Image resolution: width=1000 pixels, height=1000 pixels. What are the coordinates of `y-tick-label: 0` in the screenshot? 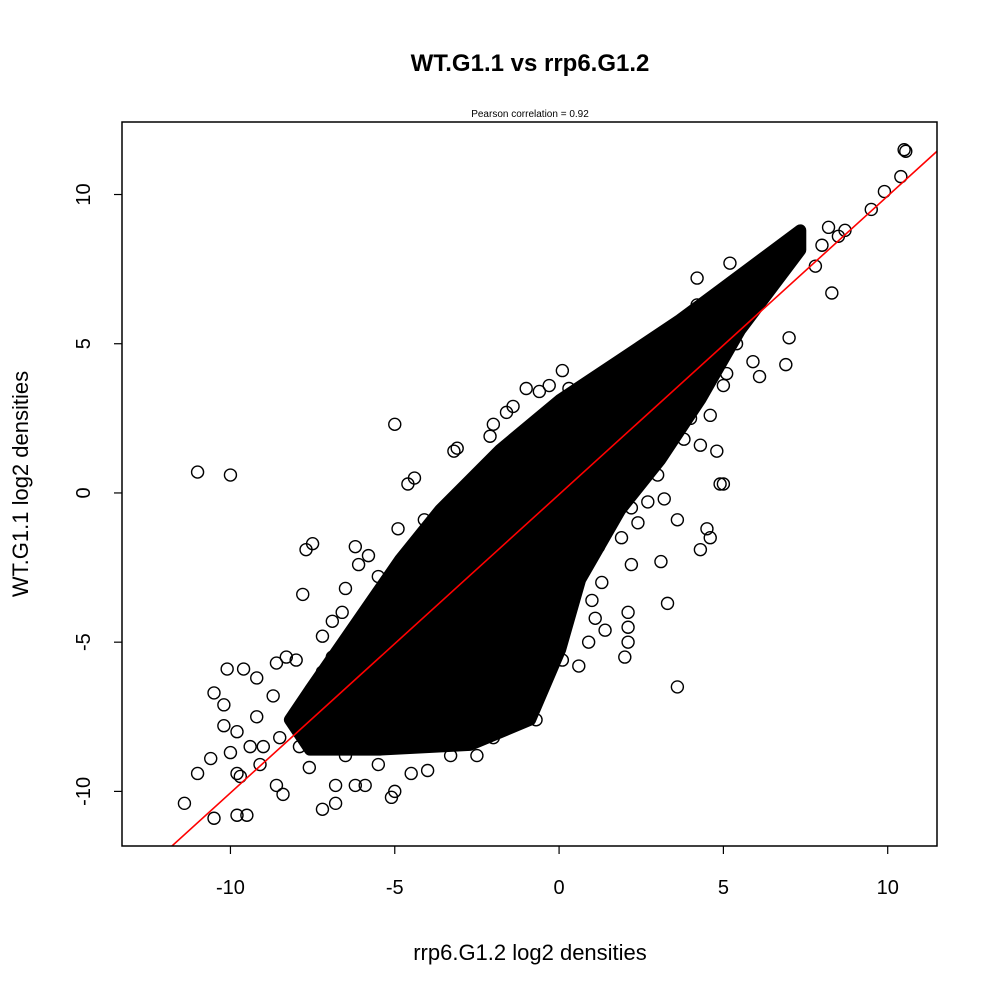 It's located at (84, 492).